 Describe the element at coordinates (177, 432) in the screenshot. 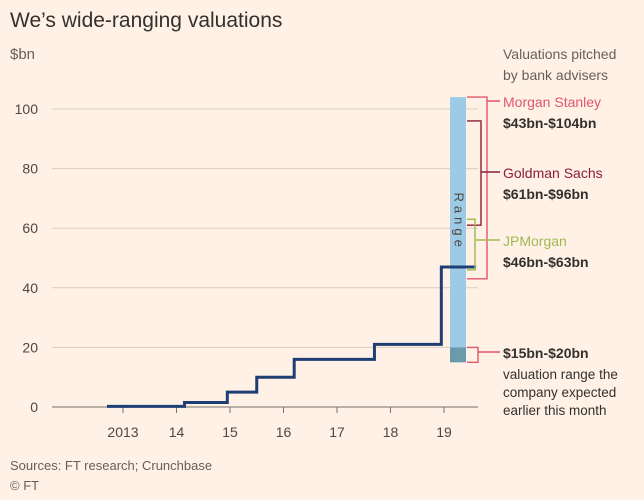

I see `x-tick-label-14: 14` at that location.